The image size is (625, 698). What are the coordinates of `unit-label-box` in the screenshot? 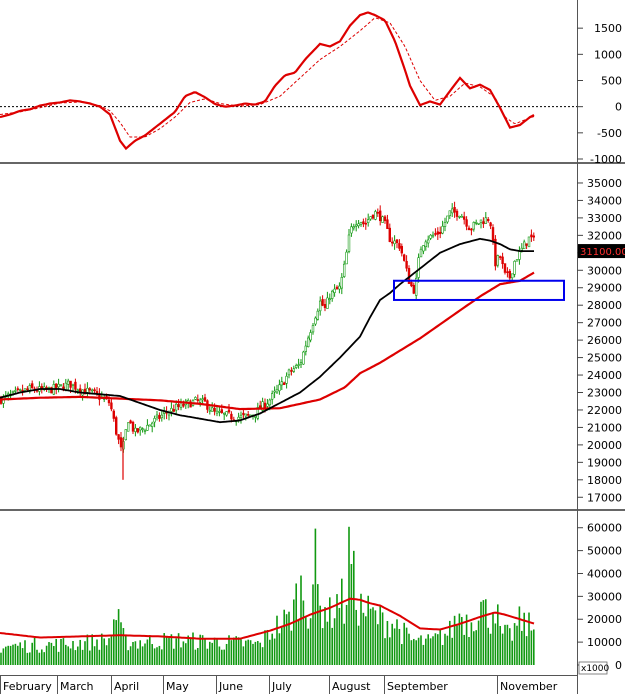 It's located at (593, 668).